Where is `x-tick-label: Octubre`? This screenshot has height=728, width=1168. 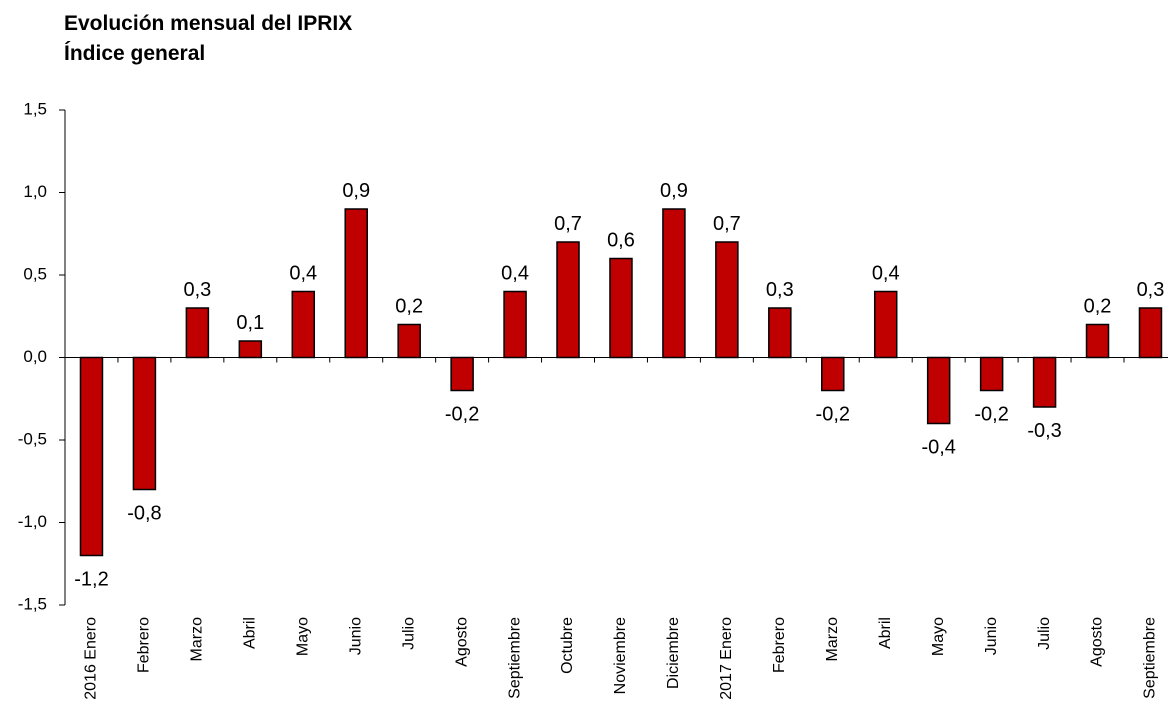
x-tick-label: Octubre is located at coordinates (567, 645).